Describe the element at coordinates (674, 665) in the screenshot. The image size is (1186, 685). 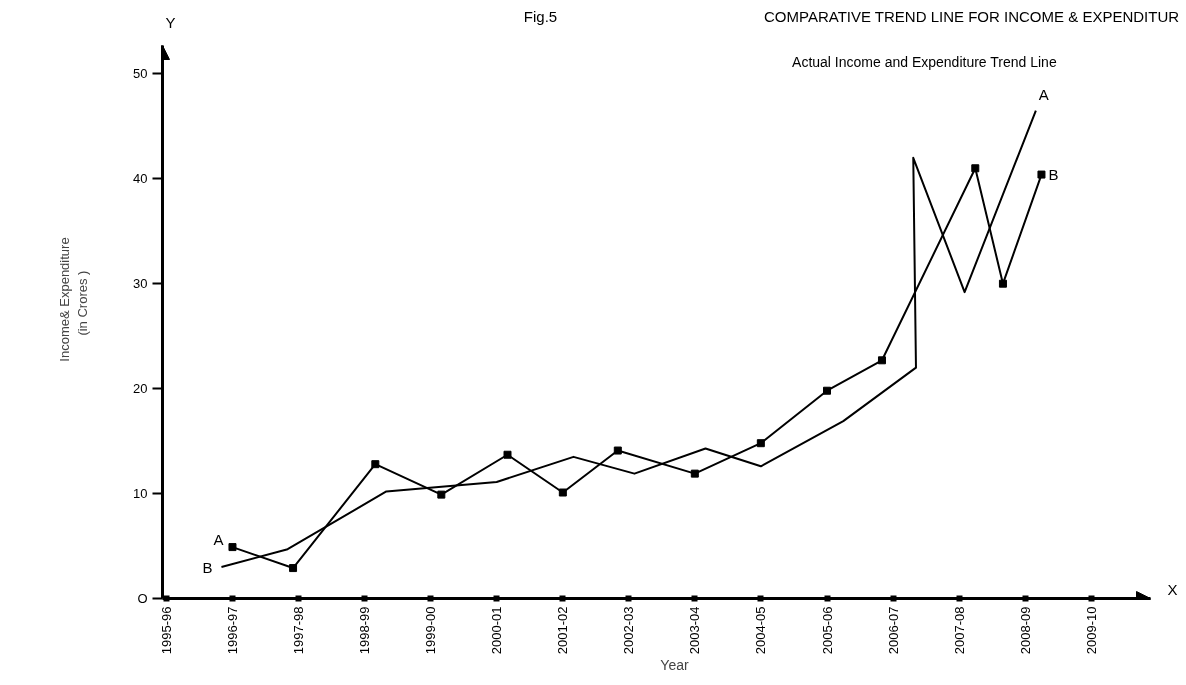
I see `x-axis-title: Year` at that location.